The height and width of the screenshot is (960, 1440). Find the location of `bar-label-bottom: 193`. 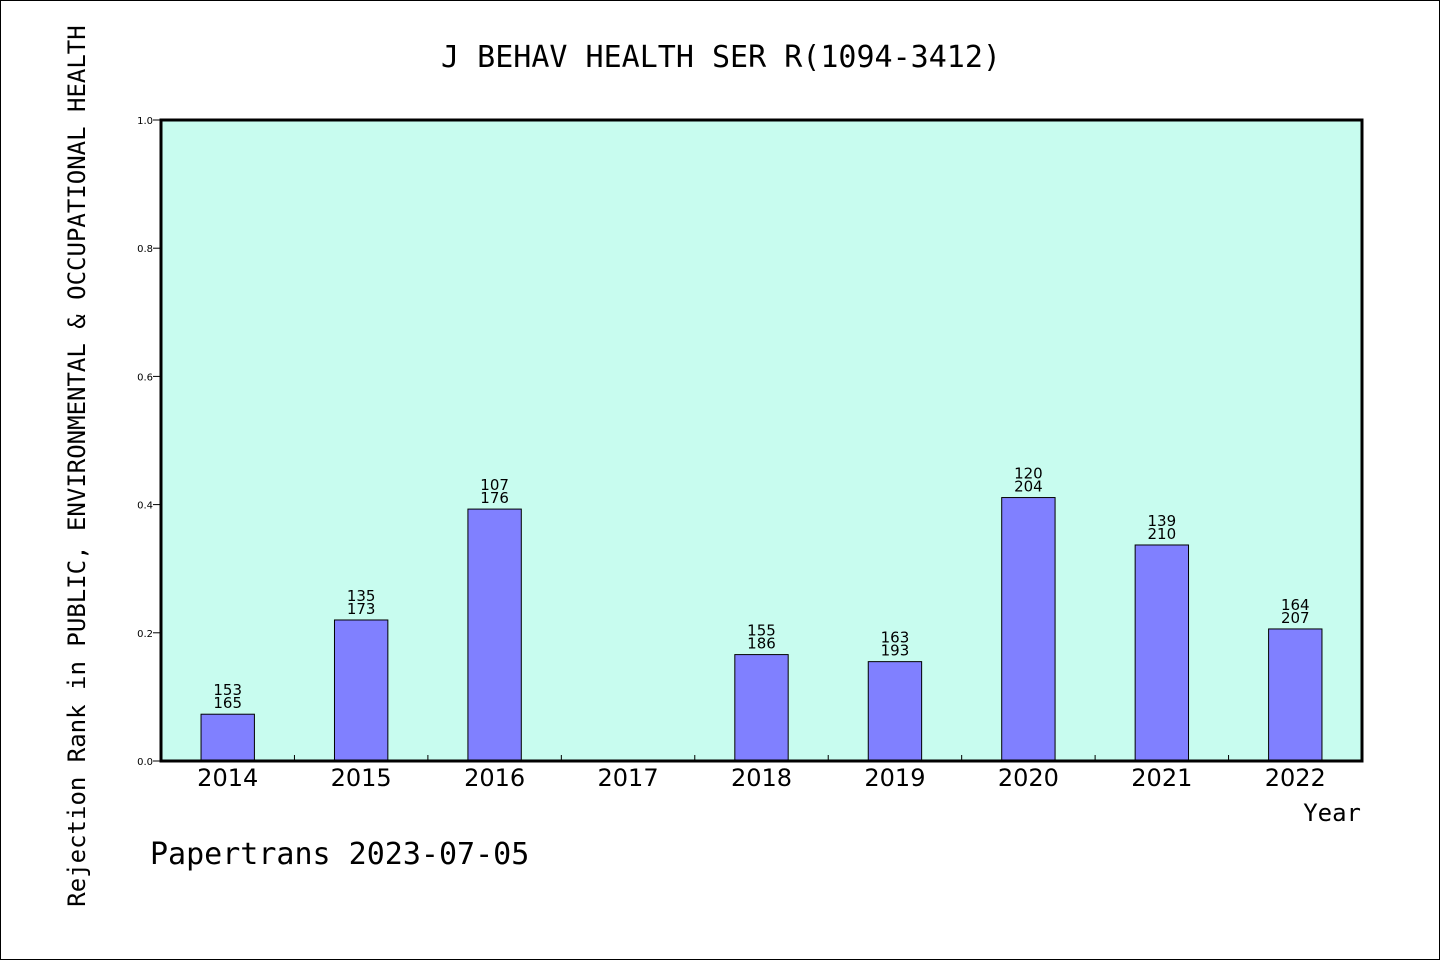

bar-label-bottom: 193 is located at coordinates (895, 651).